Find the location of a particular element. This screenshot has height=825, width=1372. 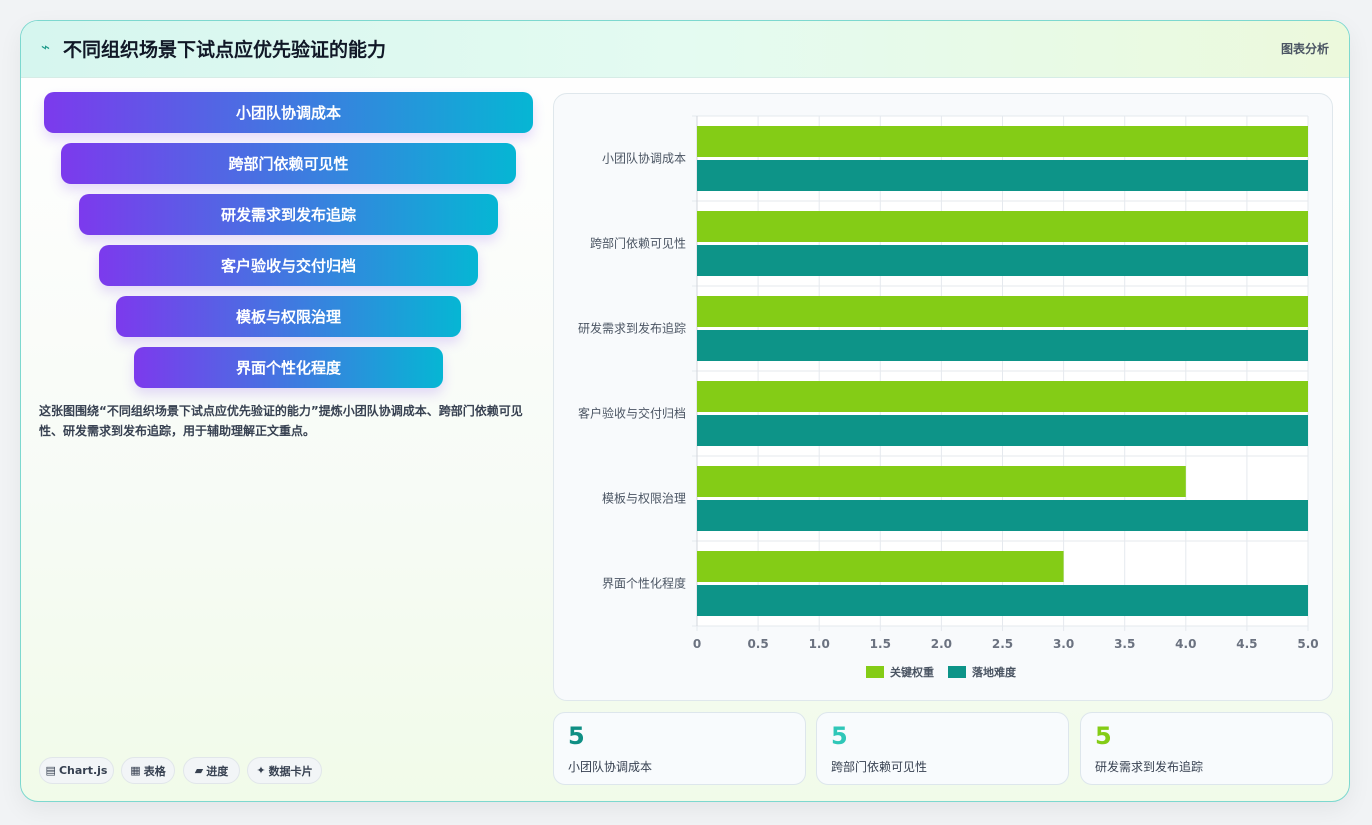

legend-label: 落地难度 is located at coordinates (994, 672).